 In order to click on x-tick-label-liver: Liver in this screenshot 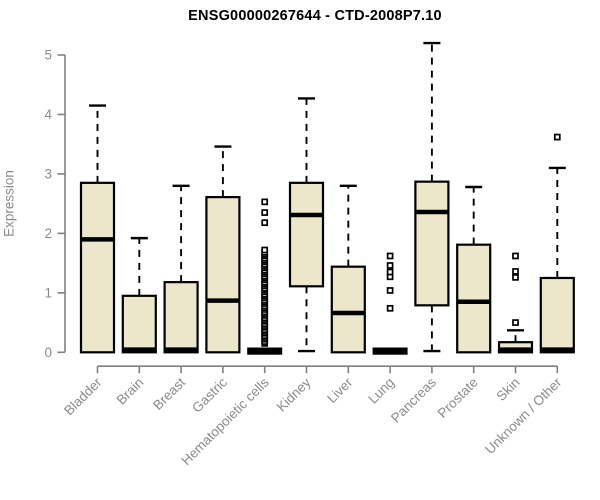, I will do `click(340, 390)`.